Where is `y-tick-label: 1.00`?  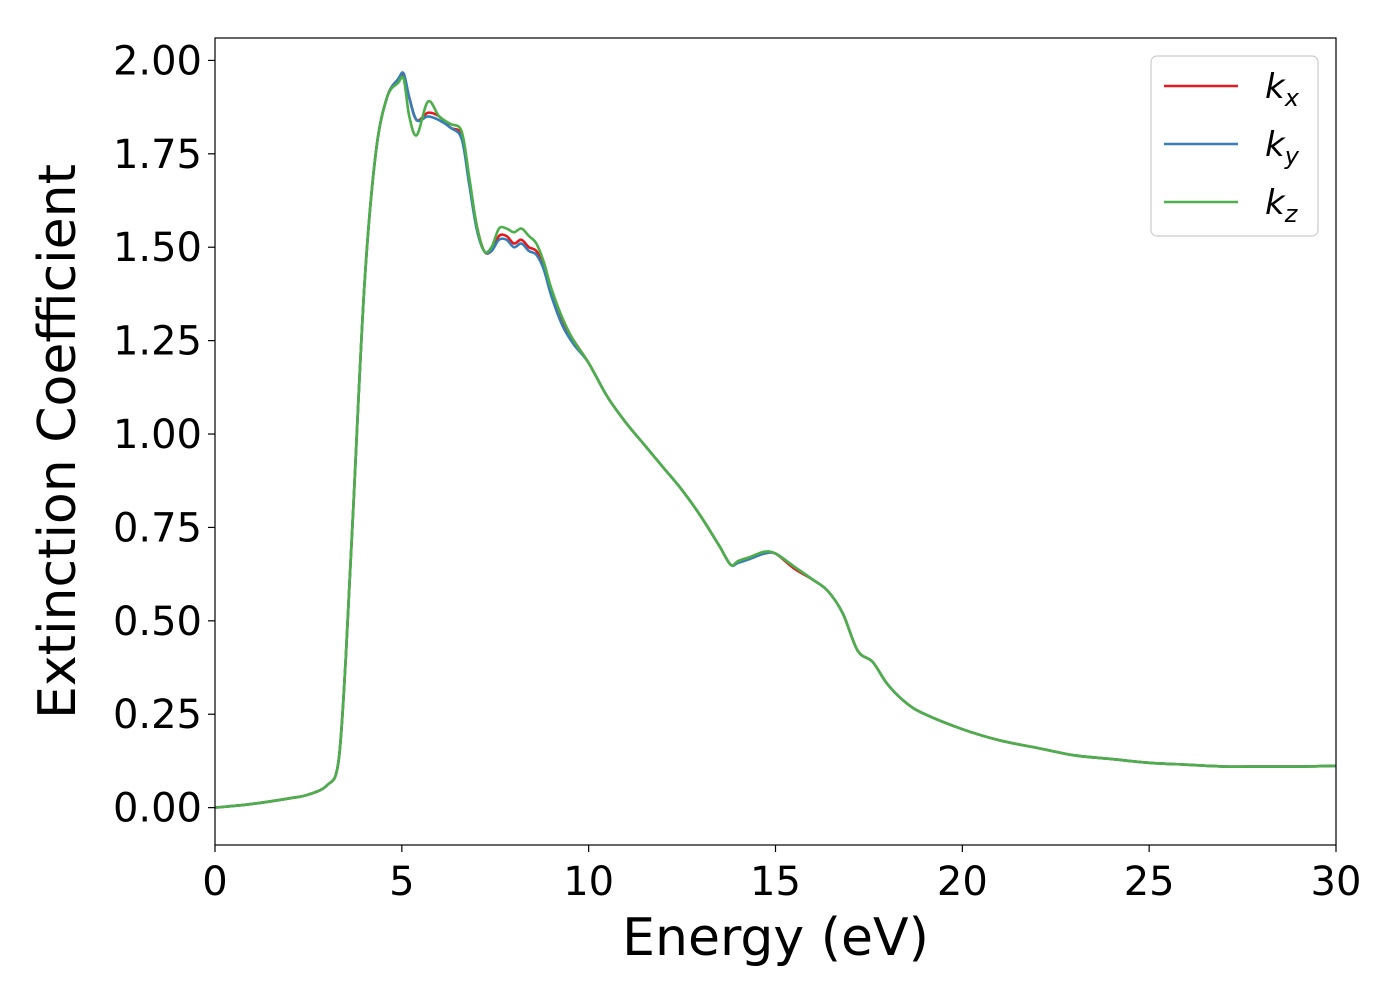
y-tick-label: 1.00 is located at coordinates (157, 435).